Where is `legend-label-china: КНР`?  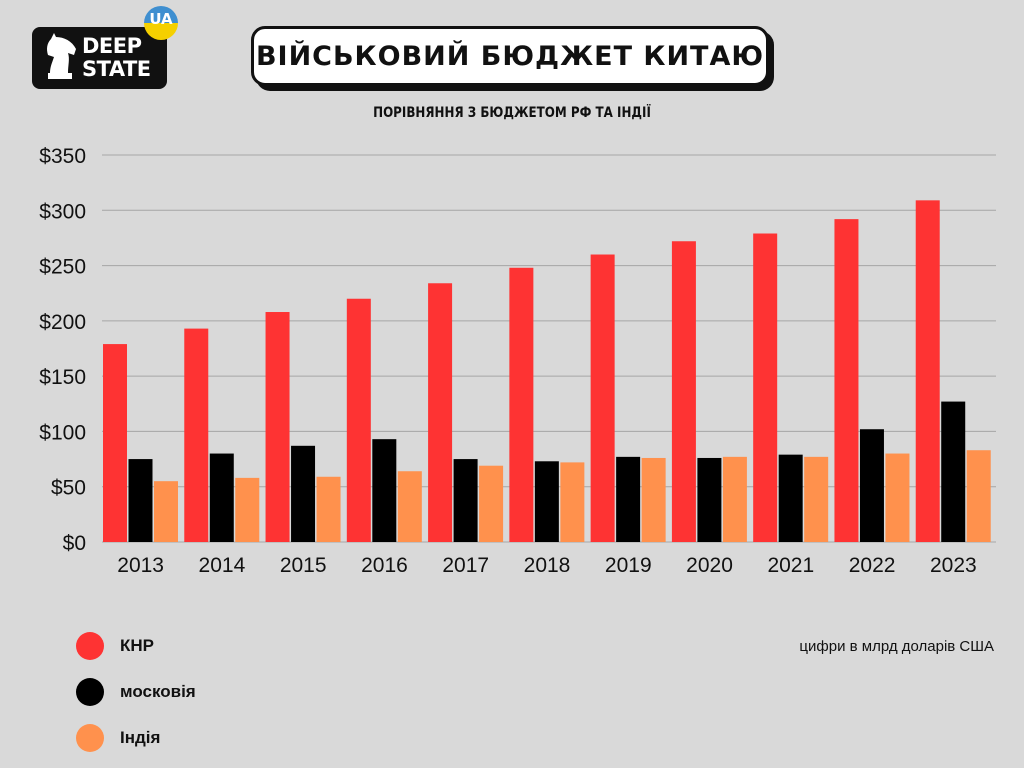
legend-label-china: КНР is located at coordinates (137, 645).